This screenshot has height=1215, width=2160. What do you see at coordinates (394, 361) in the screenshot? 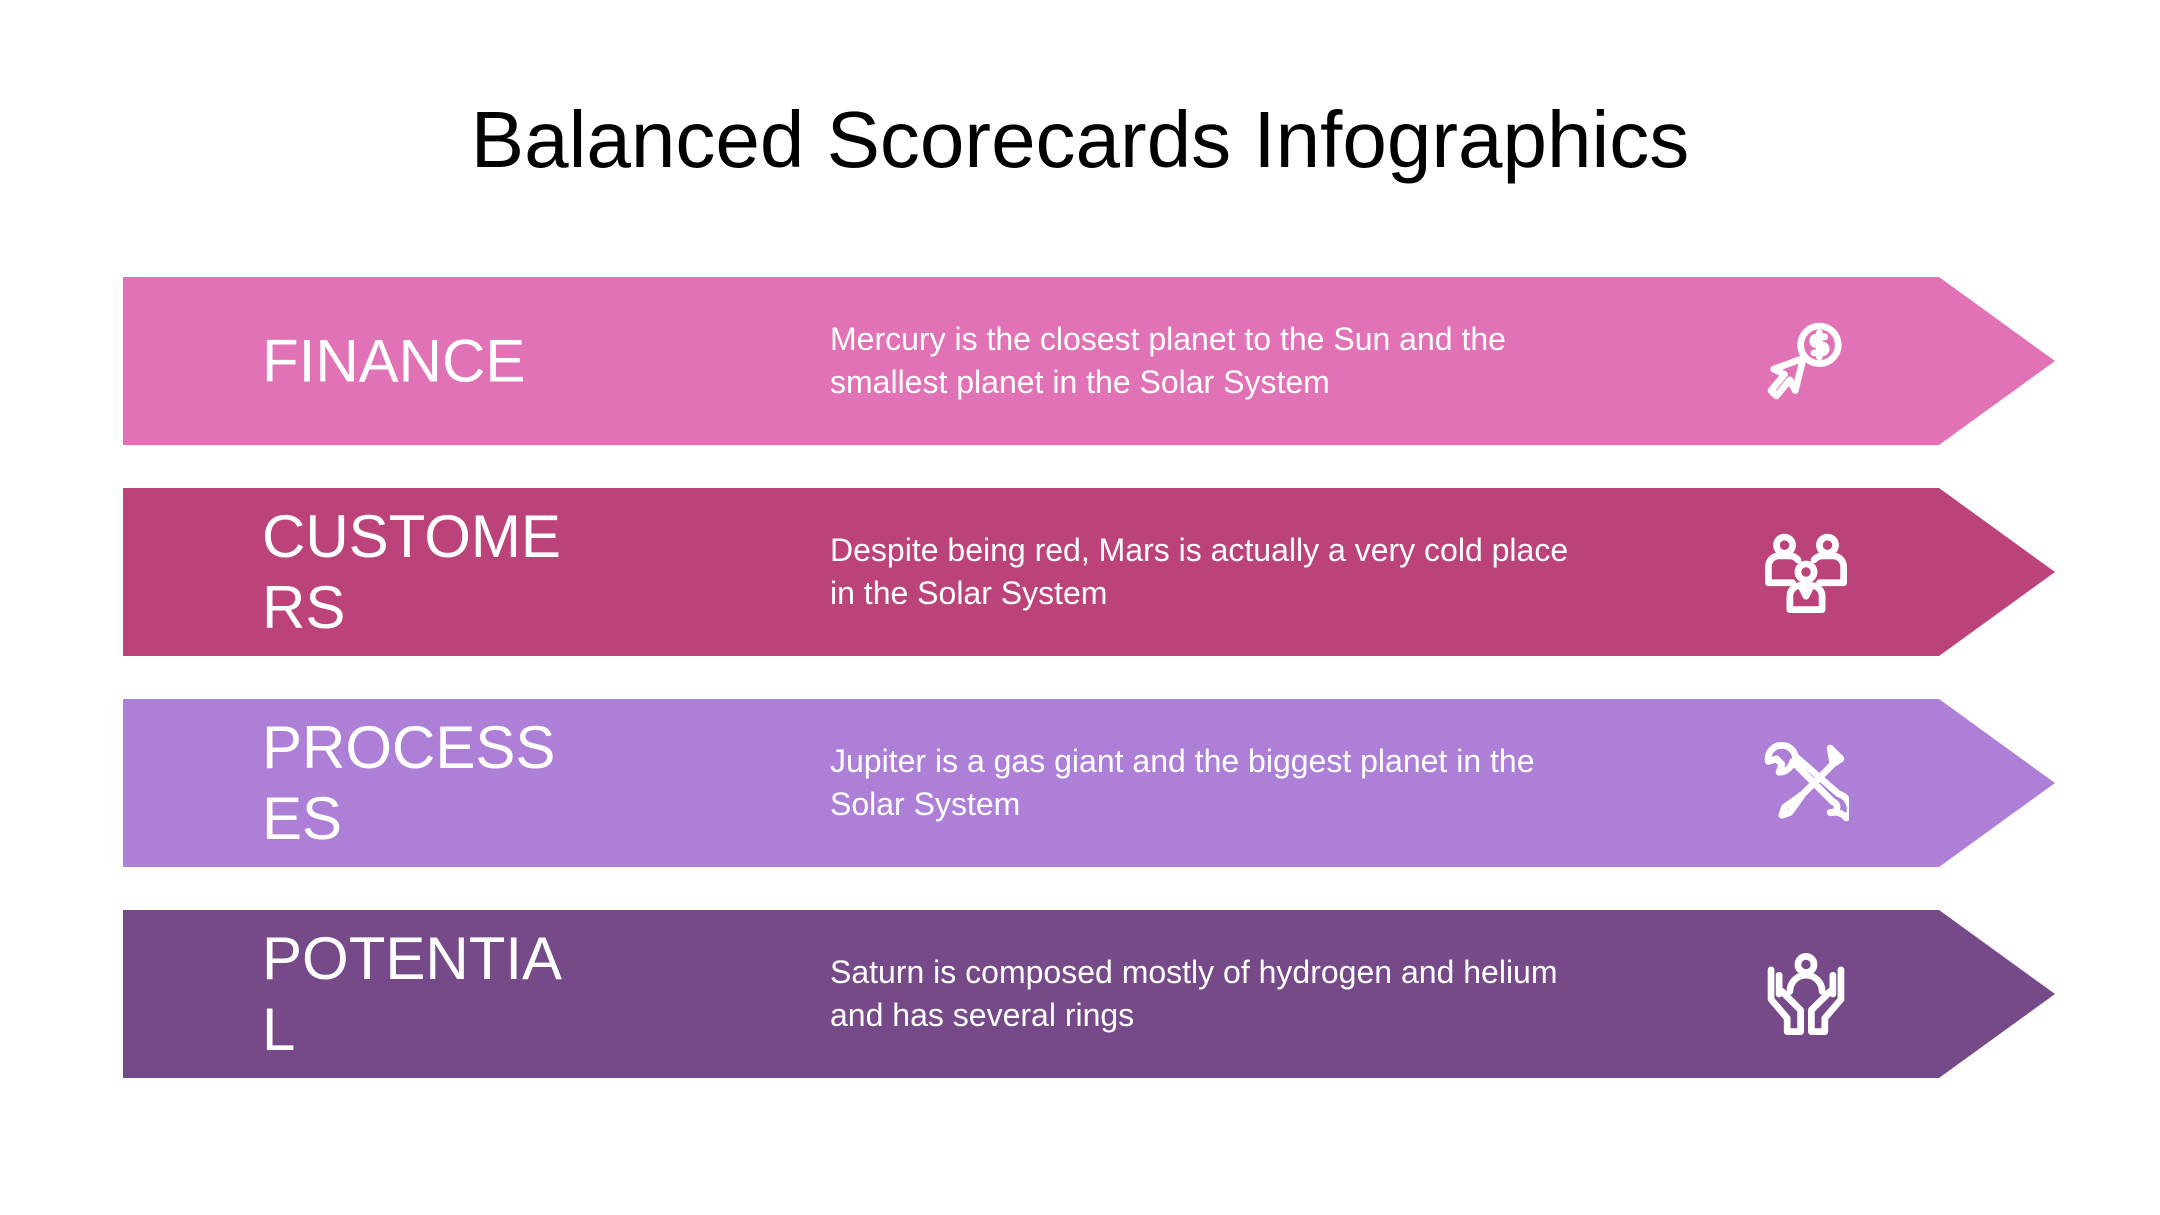
I see `row-label: FINANCE` at bounding box center [394, 361].